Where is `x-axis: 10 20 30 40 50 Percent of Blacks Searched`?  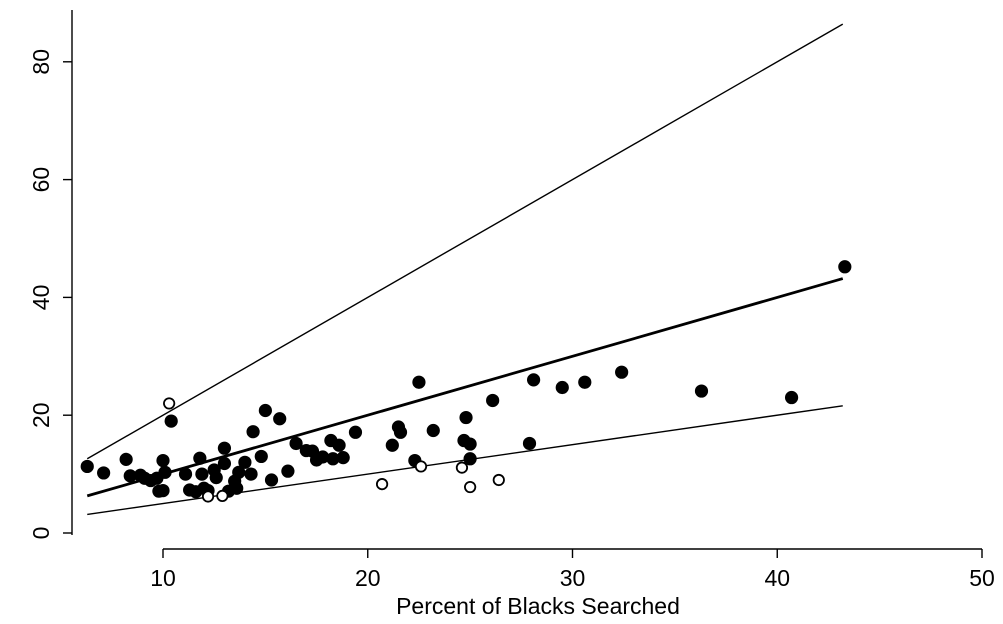 x-axis: 10 20 30 40 50 Percent of Blacks Searched is located at coordinates (572, 583).